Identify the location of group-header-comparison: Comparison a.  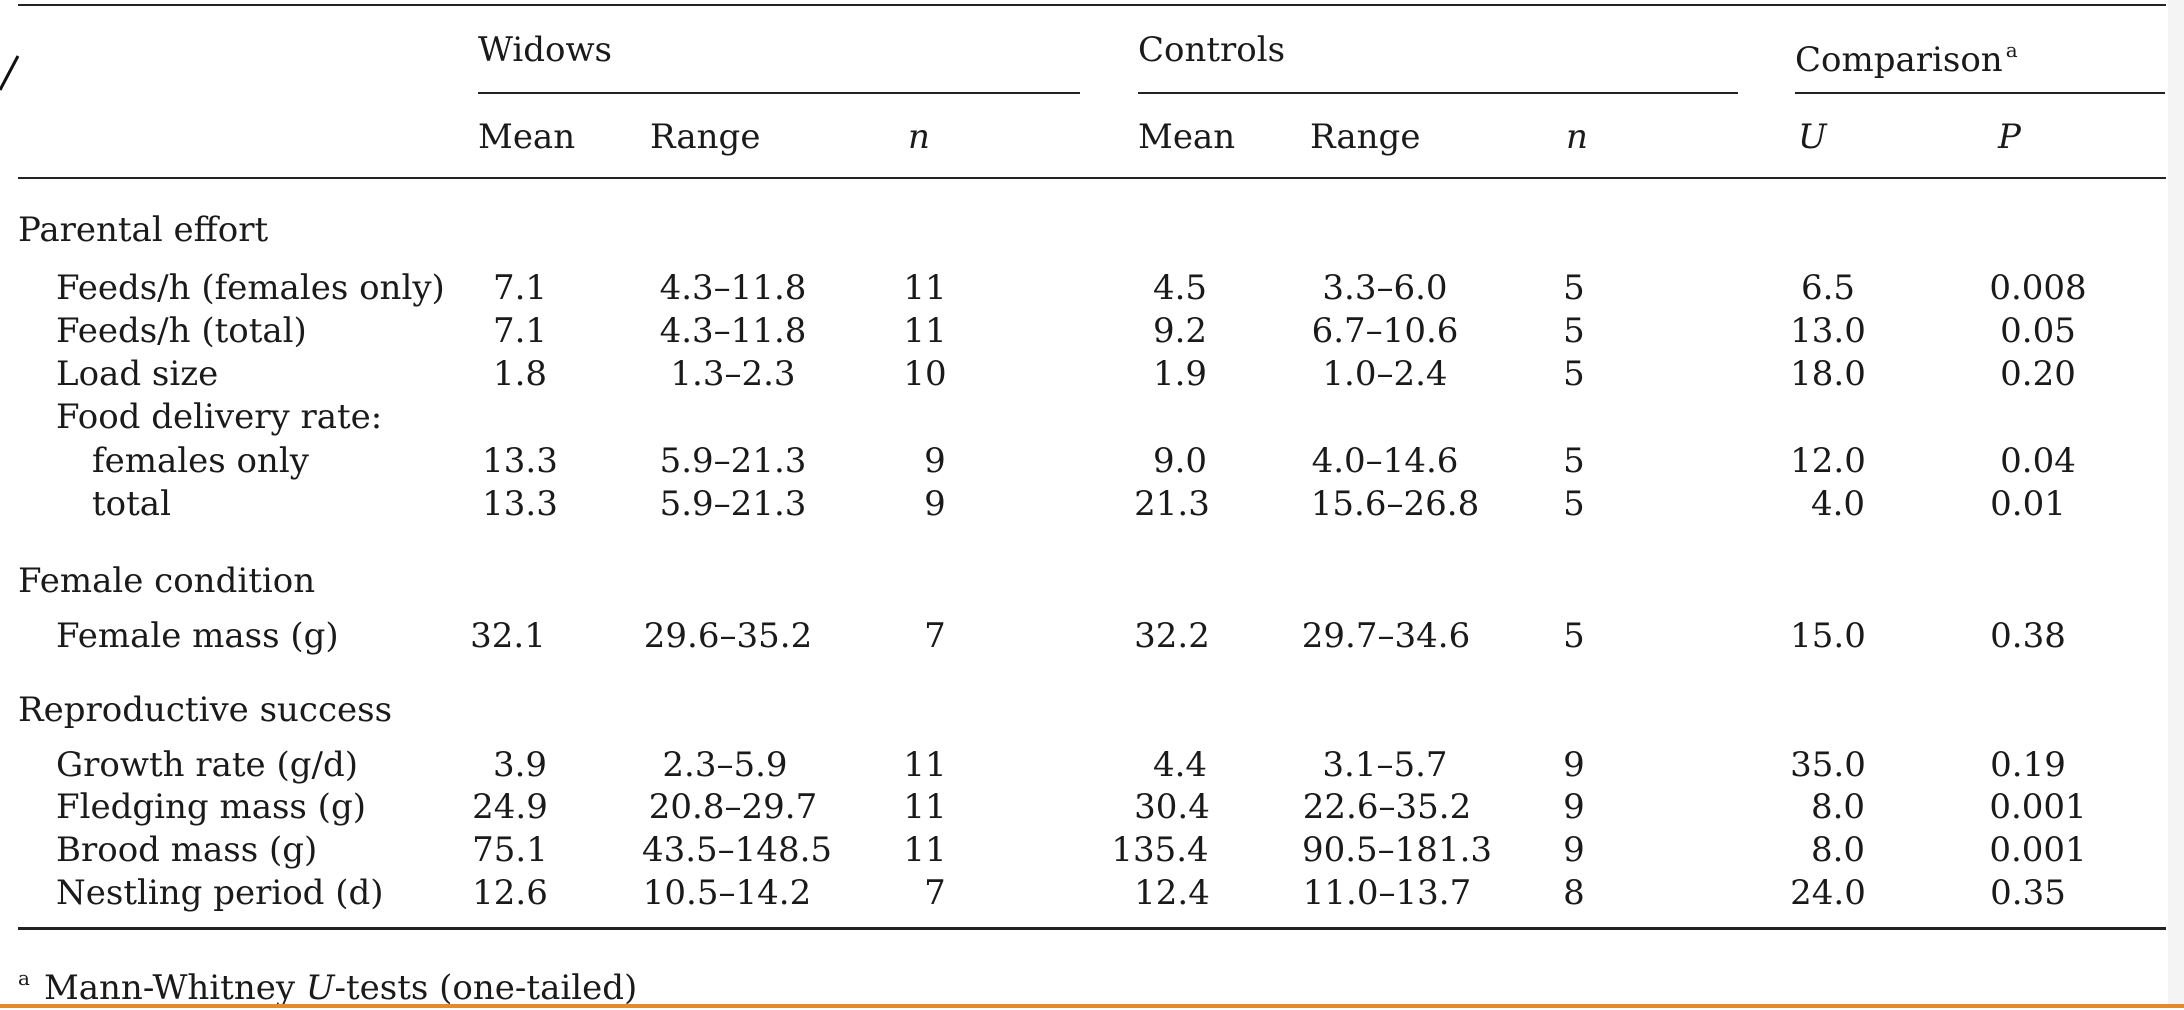
(1906, 59).